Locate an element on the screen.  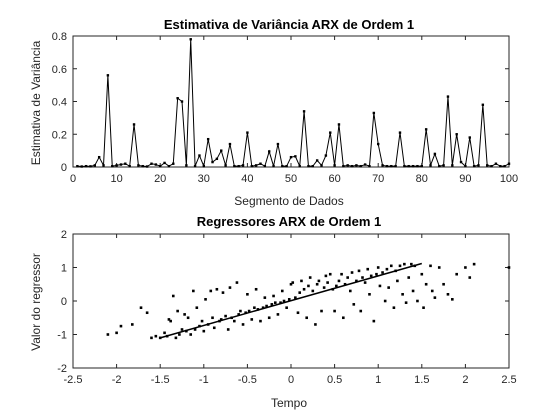
regressor-plot-ylabel: Valor do regressor is located at coordinates (36, 302).